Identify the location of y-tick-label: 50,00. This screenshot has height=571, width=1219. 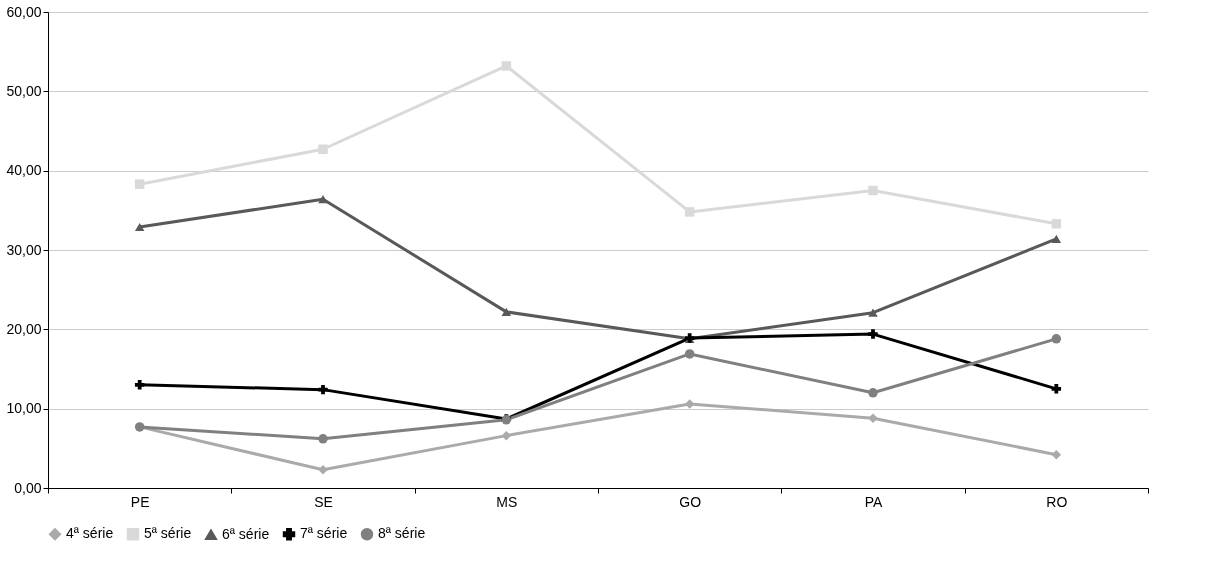
(24, 90).